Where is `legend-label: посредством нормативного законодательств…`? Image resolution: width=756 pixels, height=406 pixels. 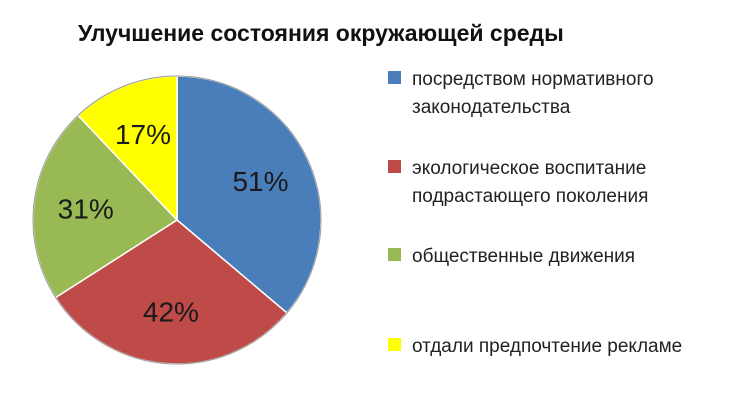
legend-label: посредством нормативного законодательств… is located at coordinates (533, 93).